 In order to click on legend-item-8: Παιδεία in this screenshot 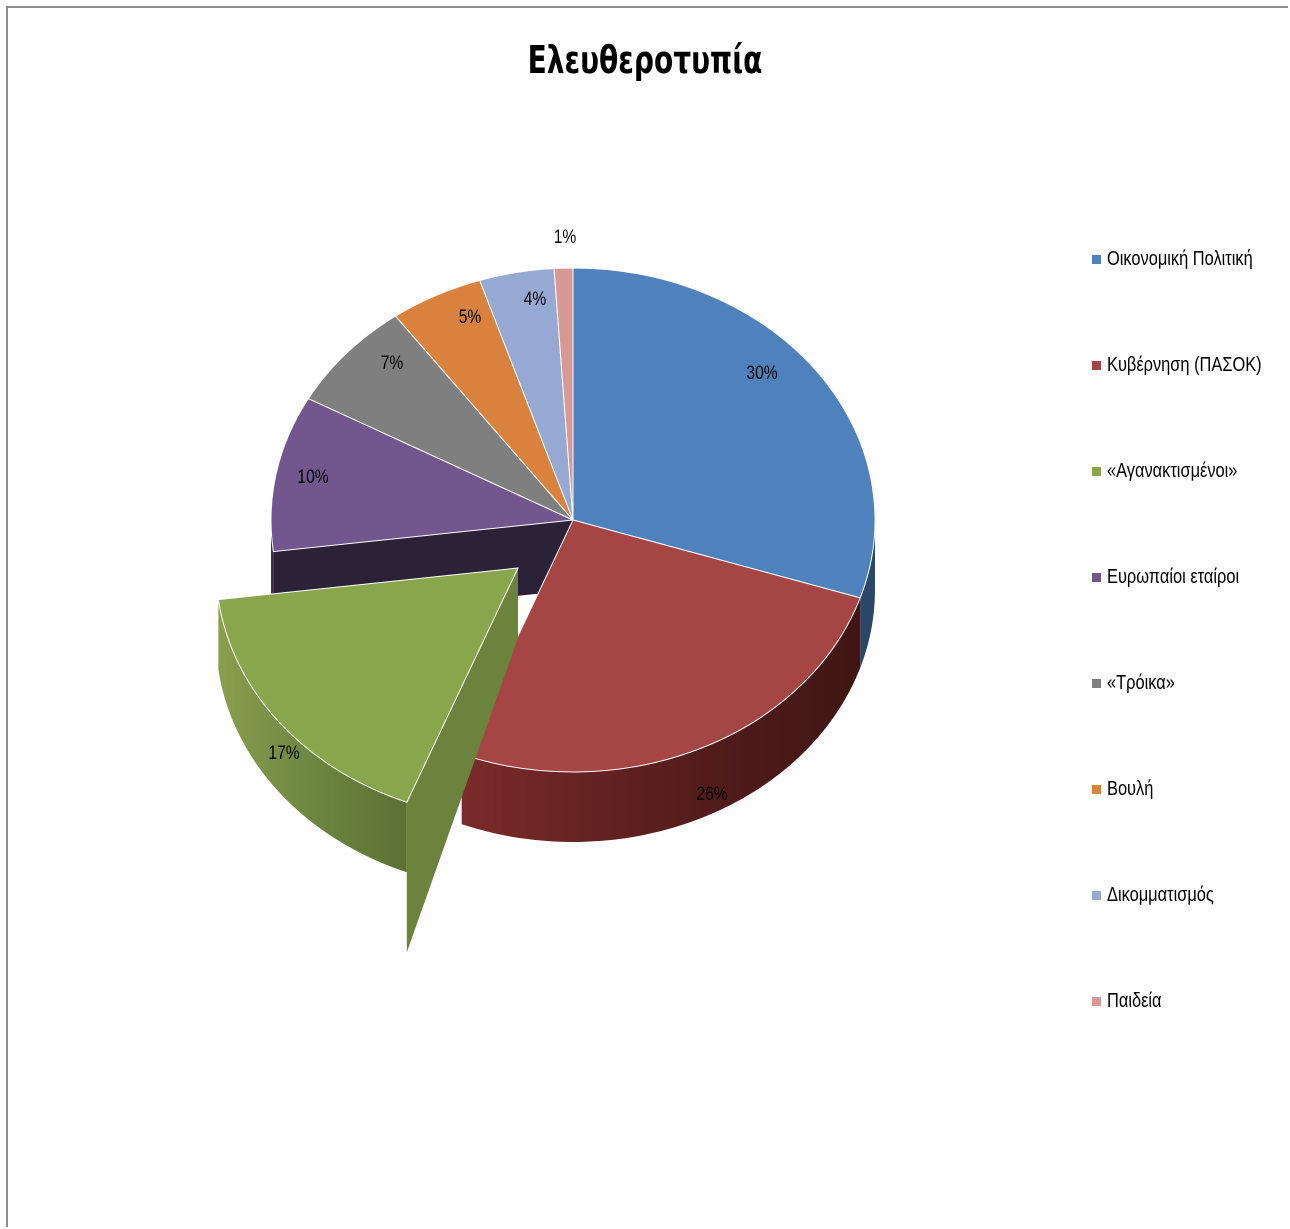, I will do `click(1133, 1001)`.